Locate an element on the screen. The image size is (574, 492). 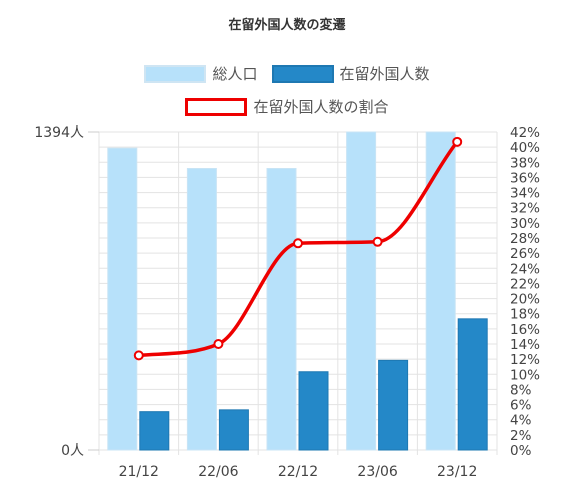
legend-label-total-population: 総人口 is located at coordinates (235, 74).